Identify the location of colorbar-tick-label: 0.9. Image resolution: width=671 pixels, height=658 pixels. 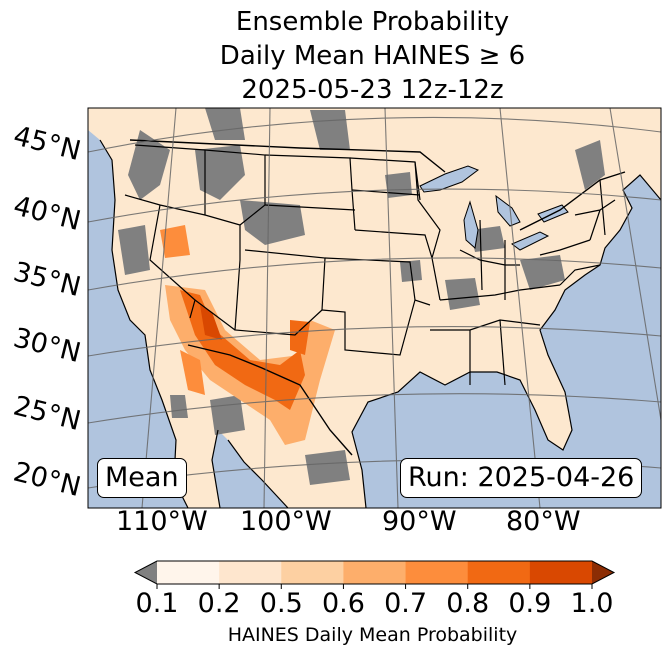
(530, 603).